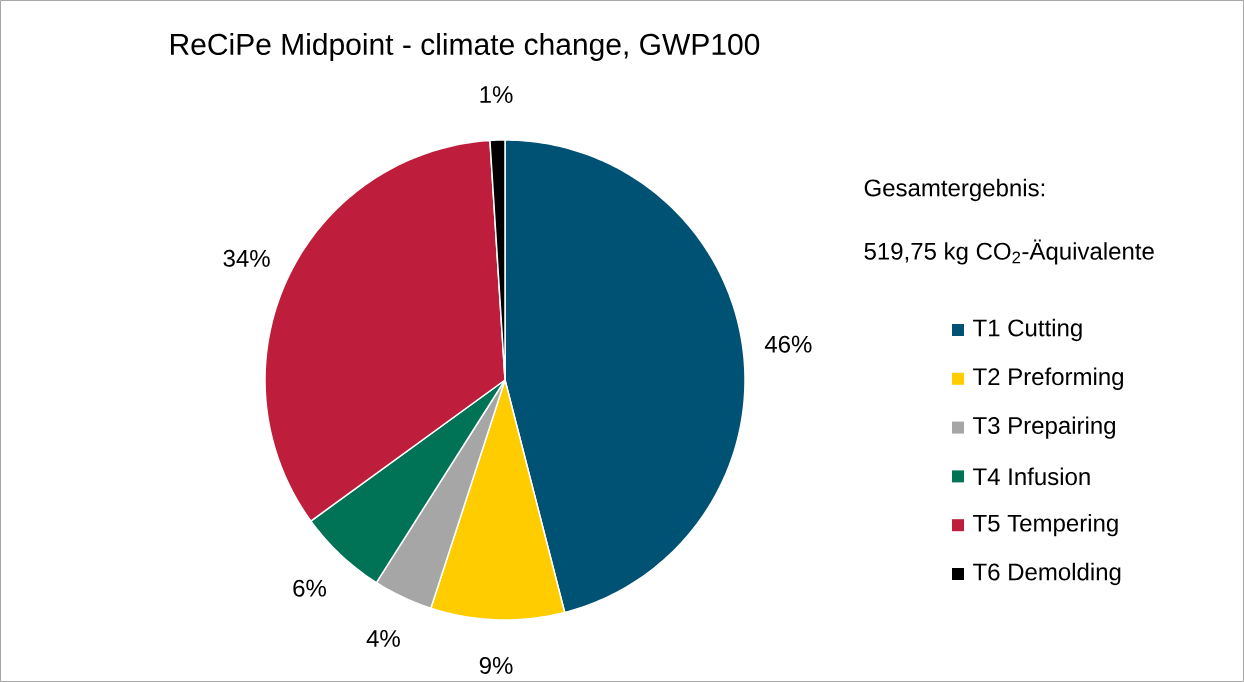 This screenshot has height=682, width=1244. Describe the element at coordinates (1044, 427) in the screenshot. I see `legend-label: T3 Prepairing` at that location.